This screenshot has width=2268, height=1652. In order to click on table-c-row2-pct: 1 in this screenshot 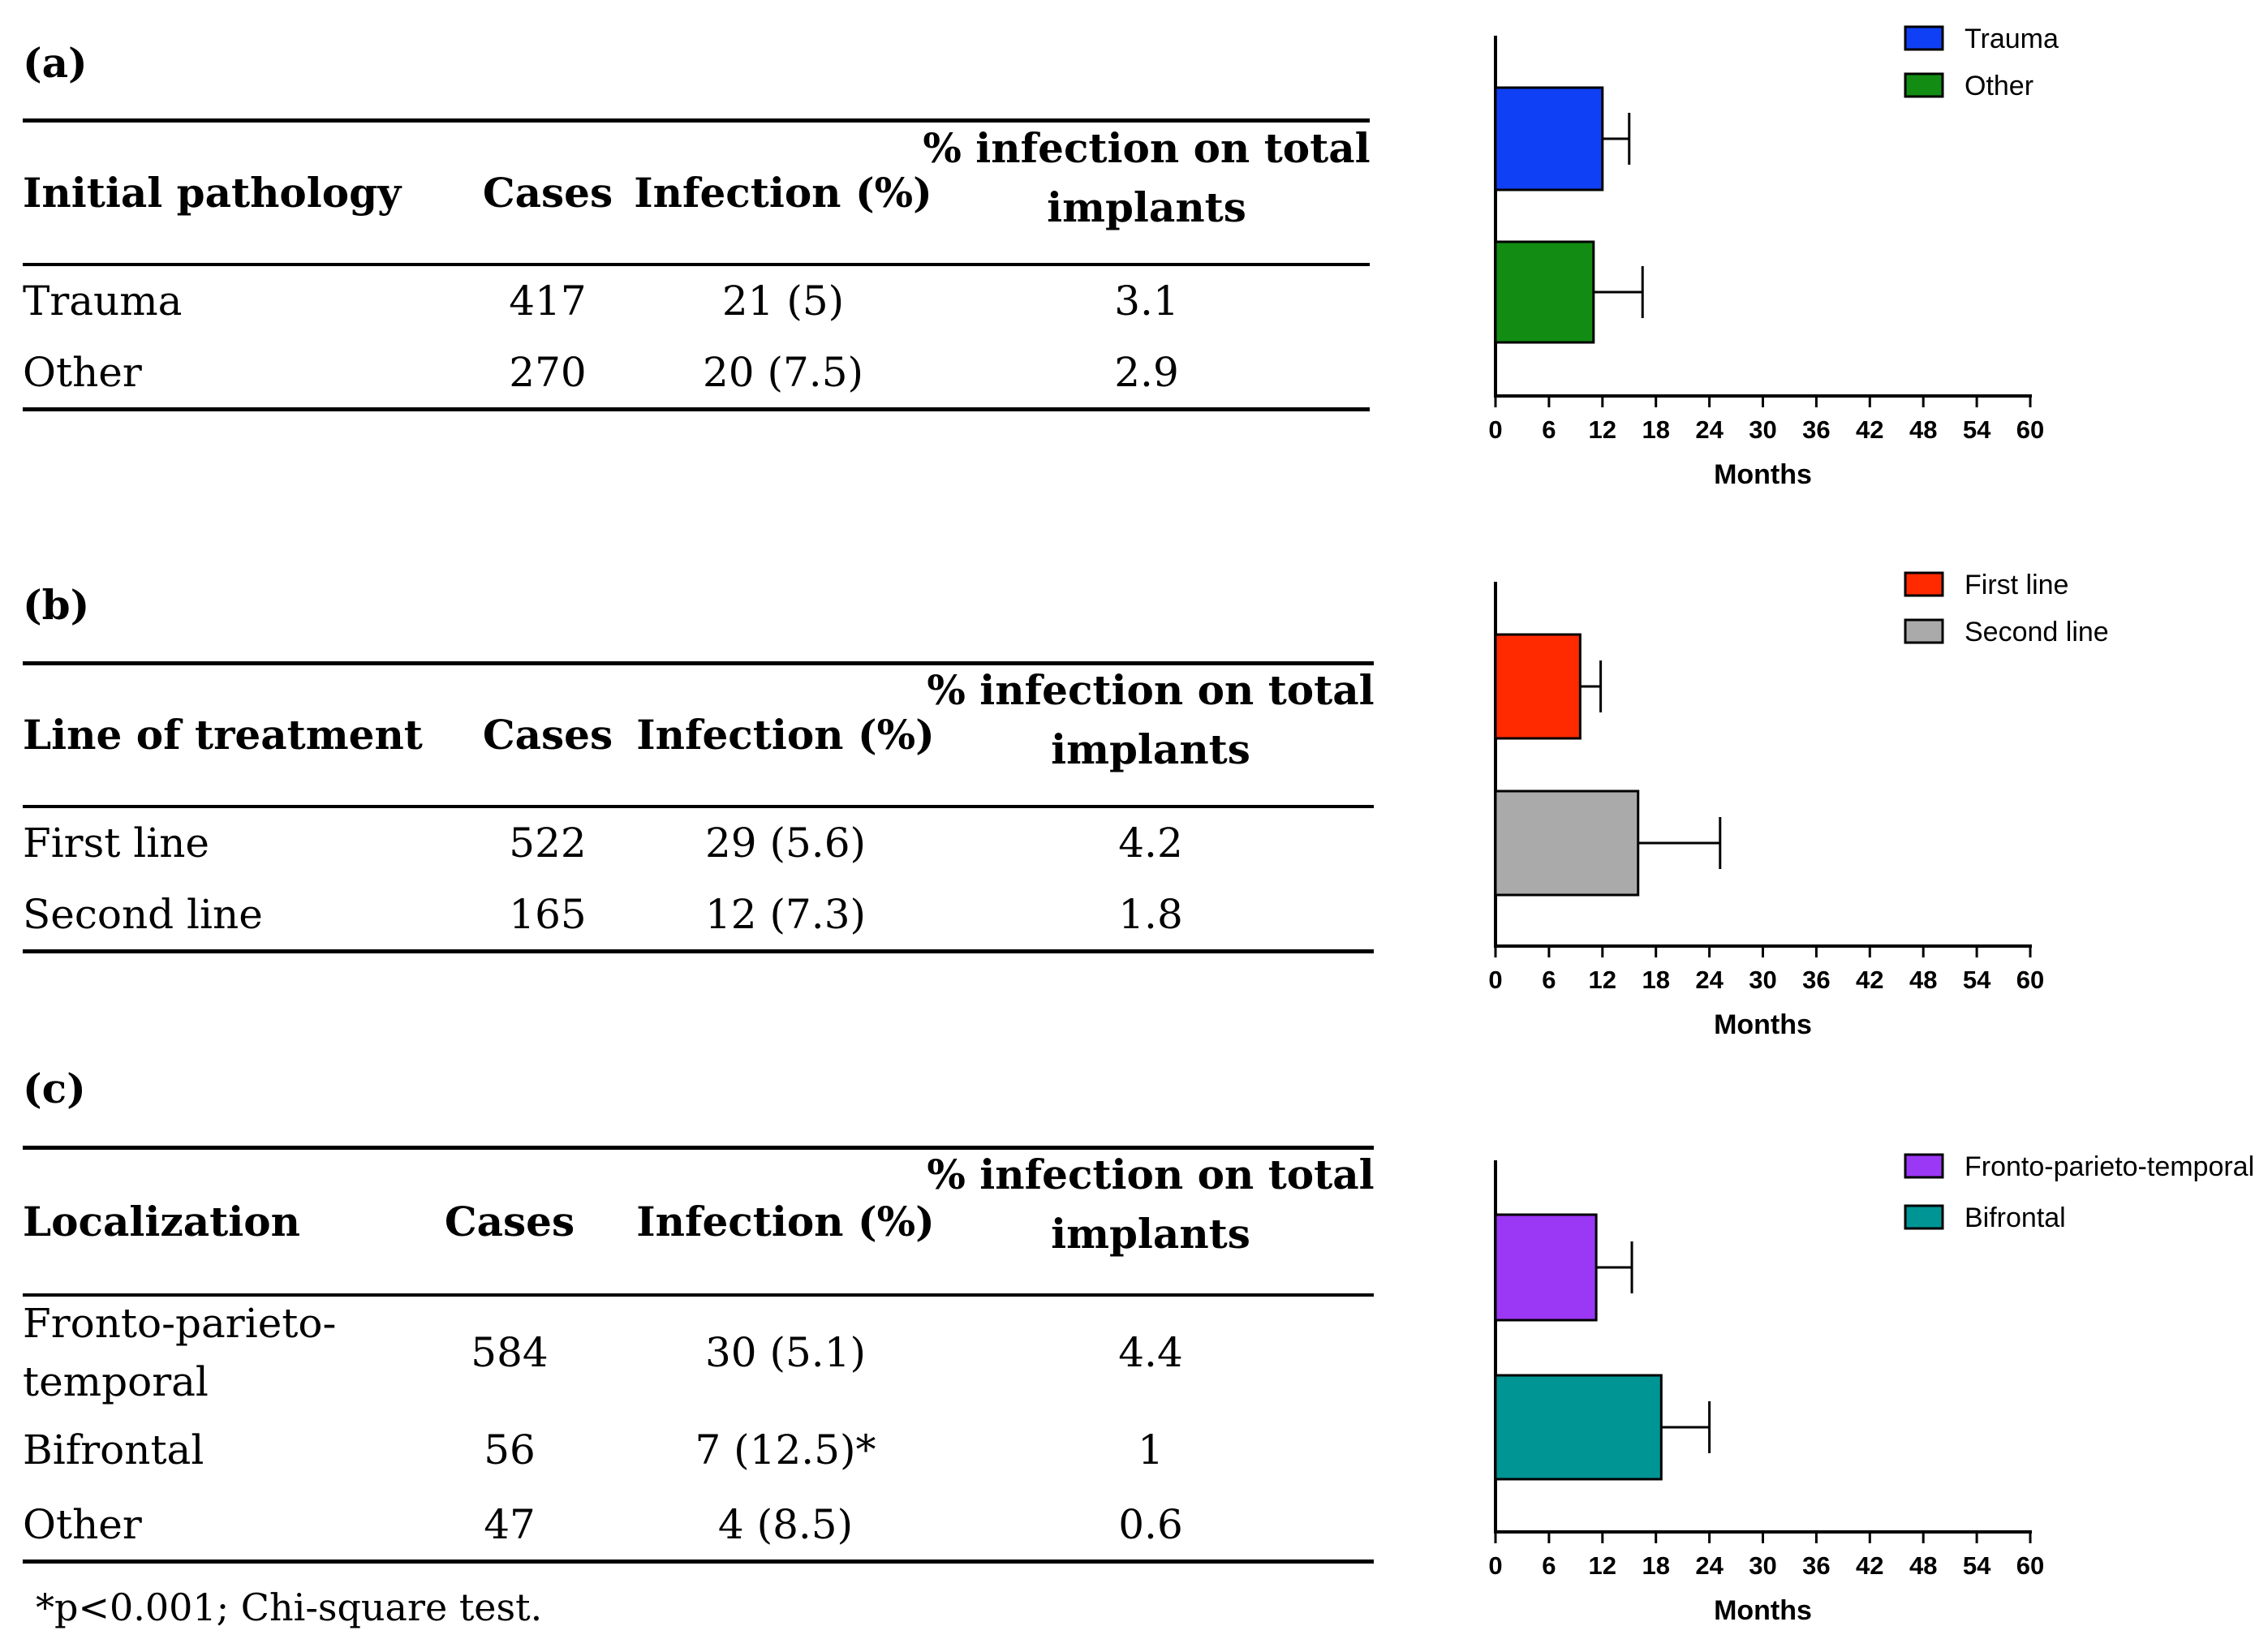, I will do `click(1151, 1449)`.